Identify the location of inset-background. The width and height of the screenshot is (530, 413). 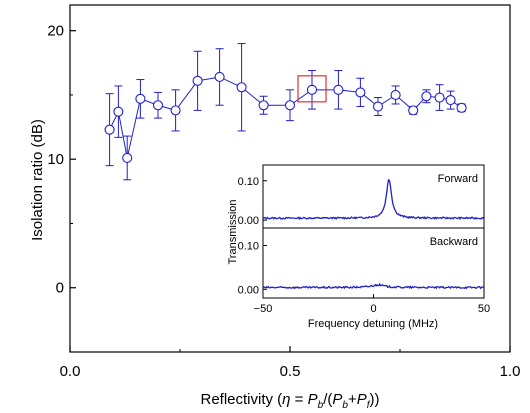
(373, 231).